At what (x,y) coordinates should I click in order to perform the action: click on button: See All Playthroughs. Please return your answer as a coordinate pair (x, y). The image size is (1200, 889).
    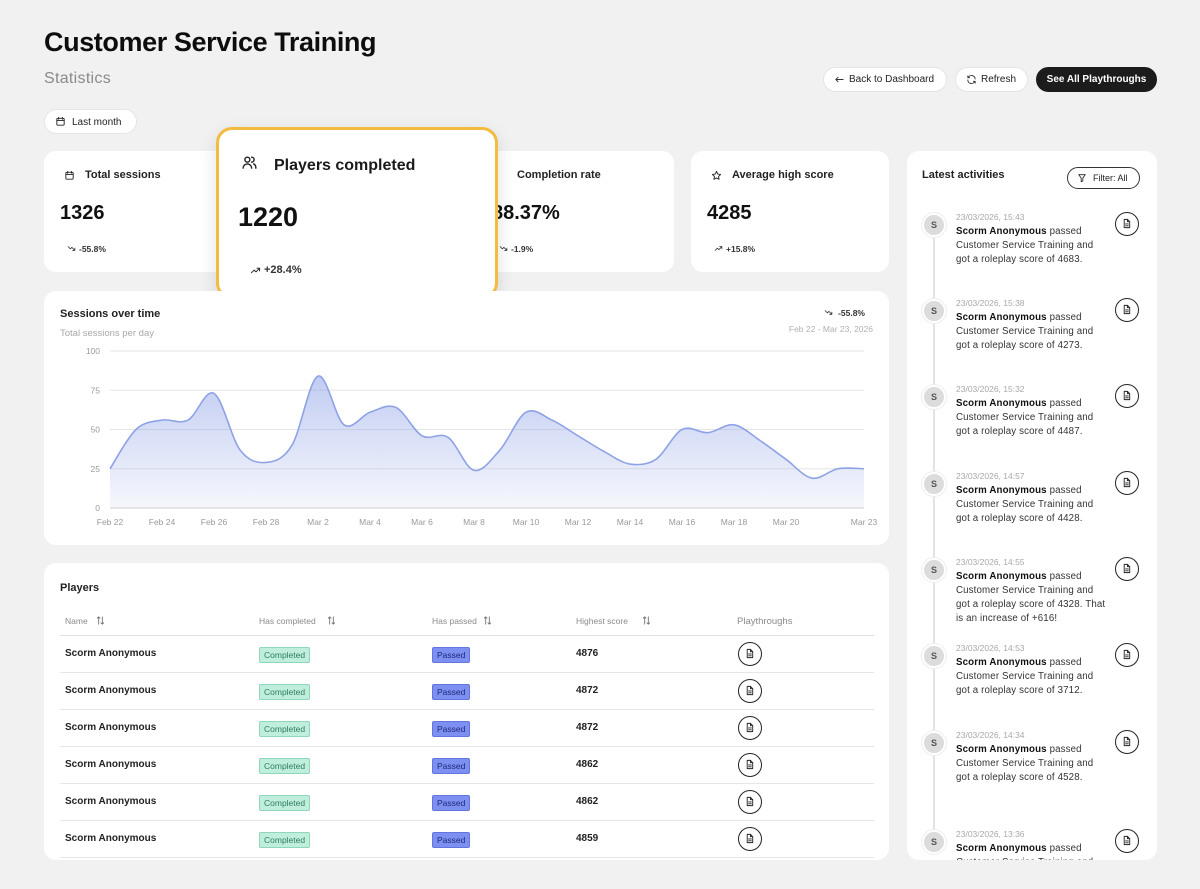
    Looking at the image, I should click on (1096, 79).